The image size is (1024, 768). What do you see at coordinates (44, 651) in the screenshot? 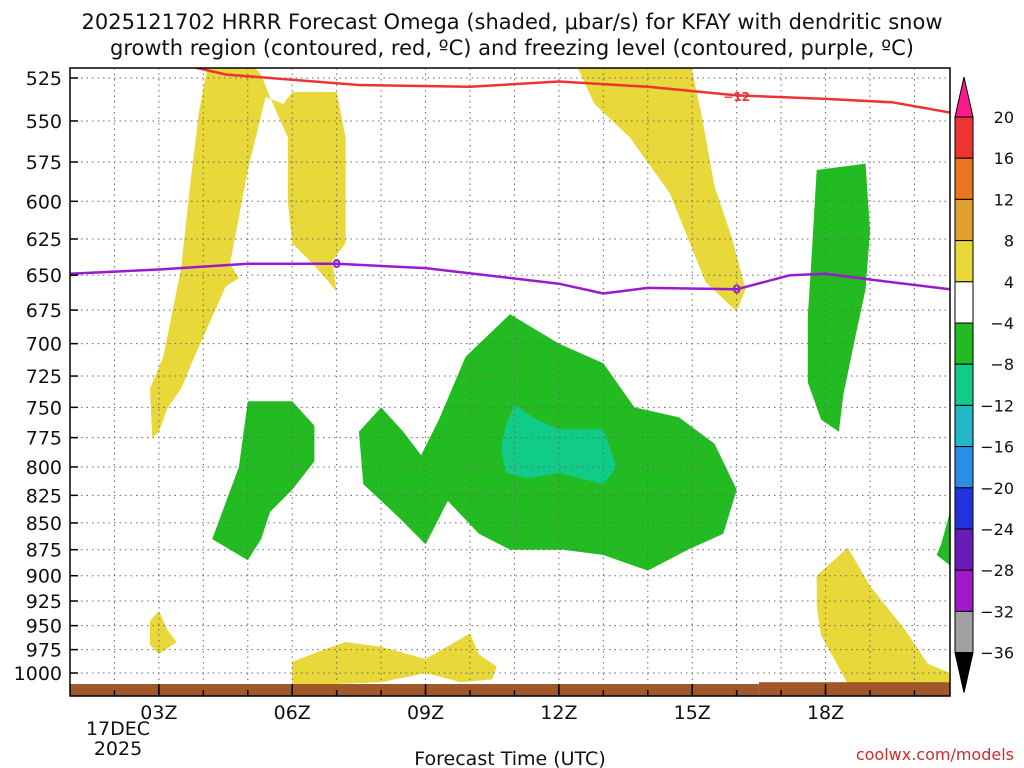
I see `y-tick-label-975: 975` at bounding box center [44, 651].